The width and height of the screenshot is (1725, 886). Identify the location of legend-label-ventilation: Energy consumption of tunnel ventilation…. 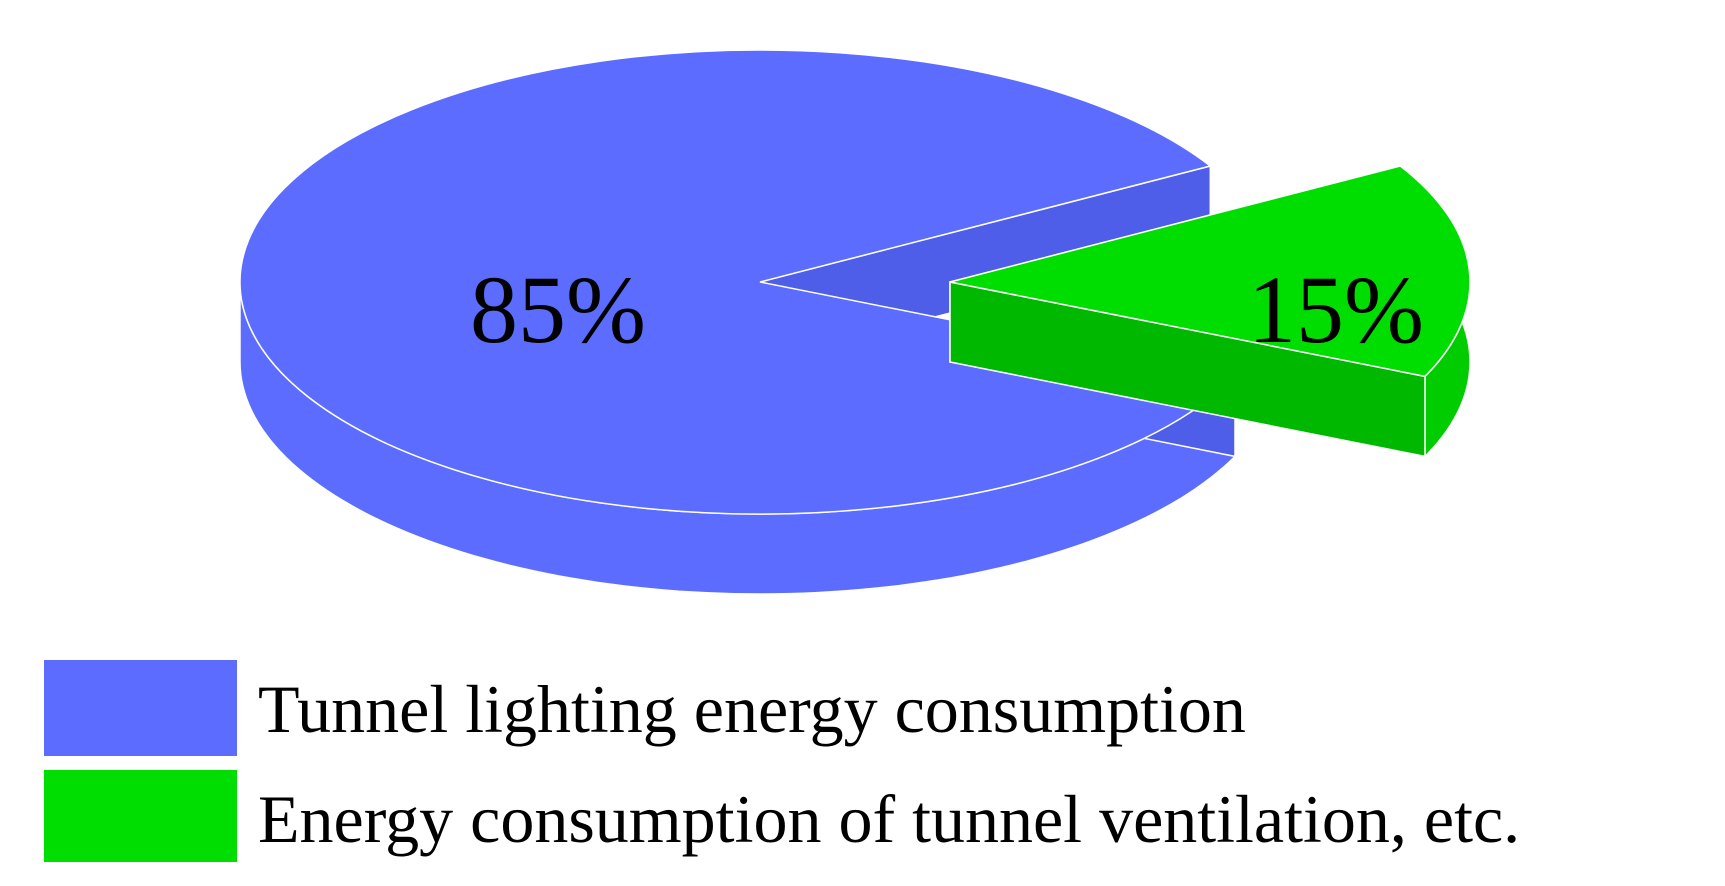
(889, 819).